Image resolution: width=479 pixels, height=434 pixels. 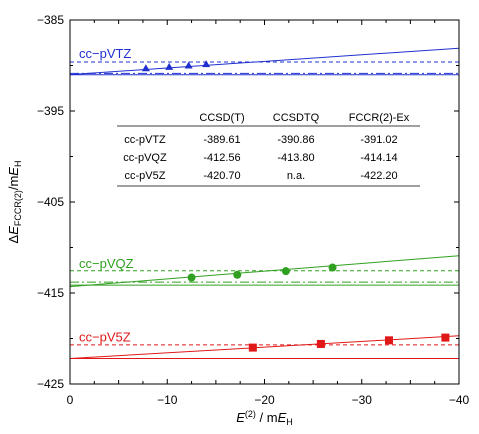 What do you see at coordinates (105, 337) in the screenshot?
I see `series-label: cc−pV5Z` at bounding box center [105, 337].